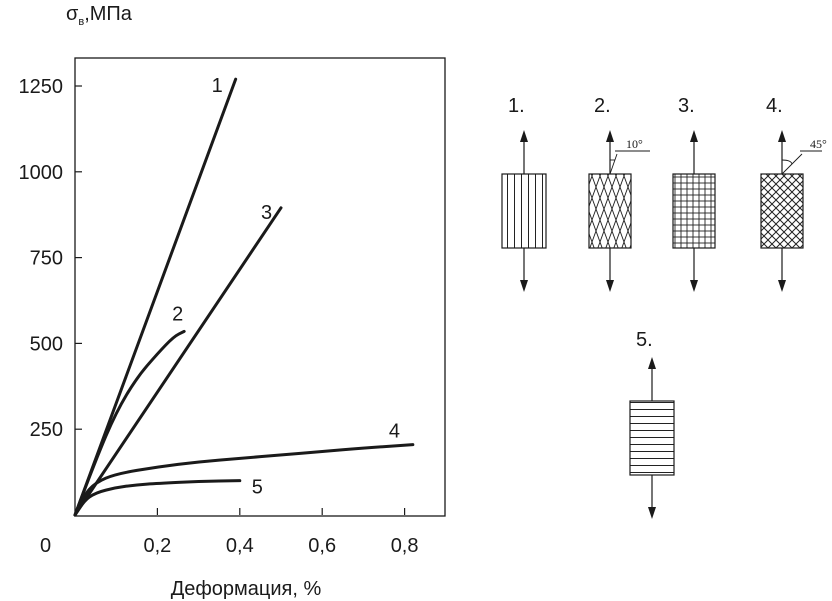 The width and height of the screenshot is (832, 601). I want to click on angle-arc, so click(787, 162).